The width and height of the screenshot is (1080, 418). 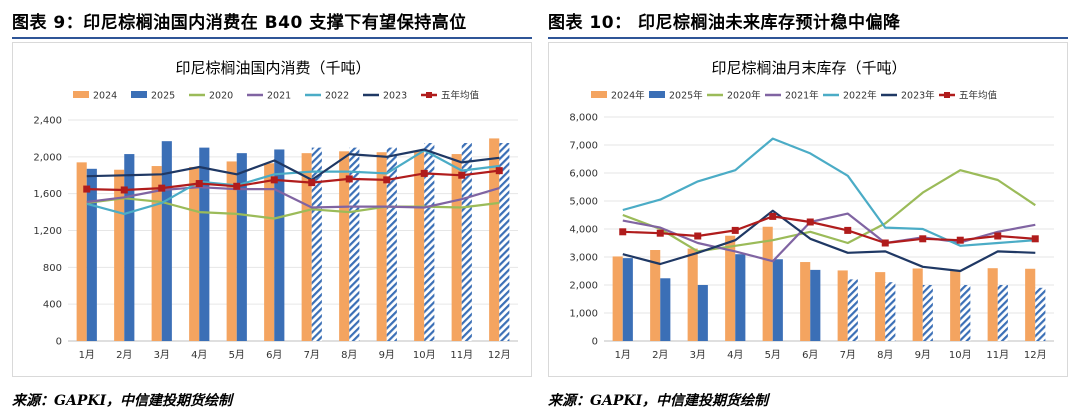 What do you see at coordinates (848, 355) in the screenshot?
I see `x-tick-label: 7月` at bounding box center [848, 355].